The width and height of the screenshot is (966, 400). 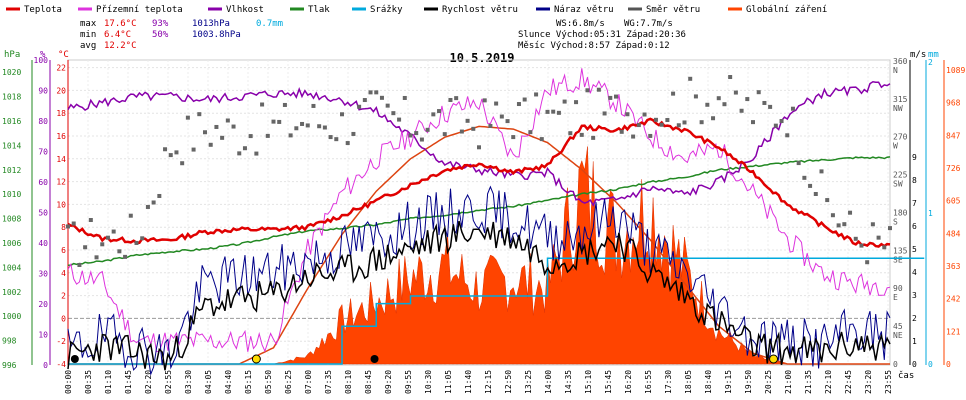 I want to click on tick-radiation: 605, so click(x=953, y=201).